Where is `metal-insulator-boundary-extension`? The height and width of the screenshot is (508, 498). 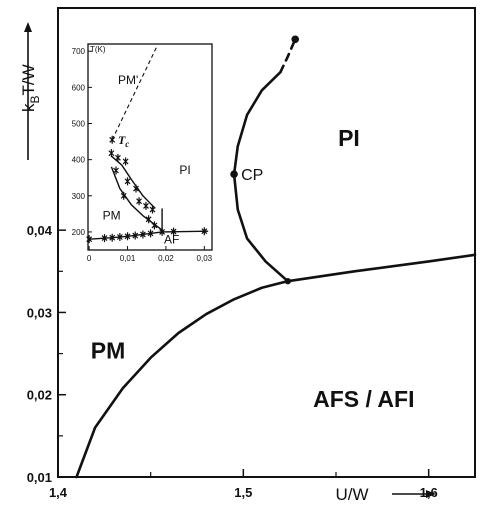
metal-insulator-boundary-extension is located at coordinates (288, 55).